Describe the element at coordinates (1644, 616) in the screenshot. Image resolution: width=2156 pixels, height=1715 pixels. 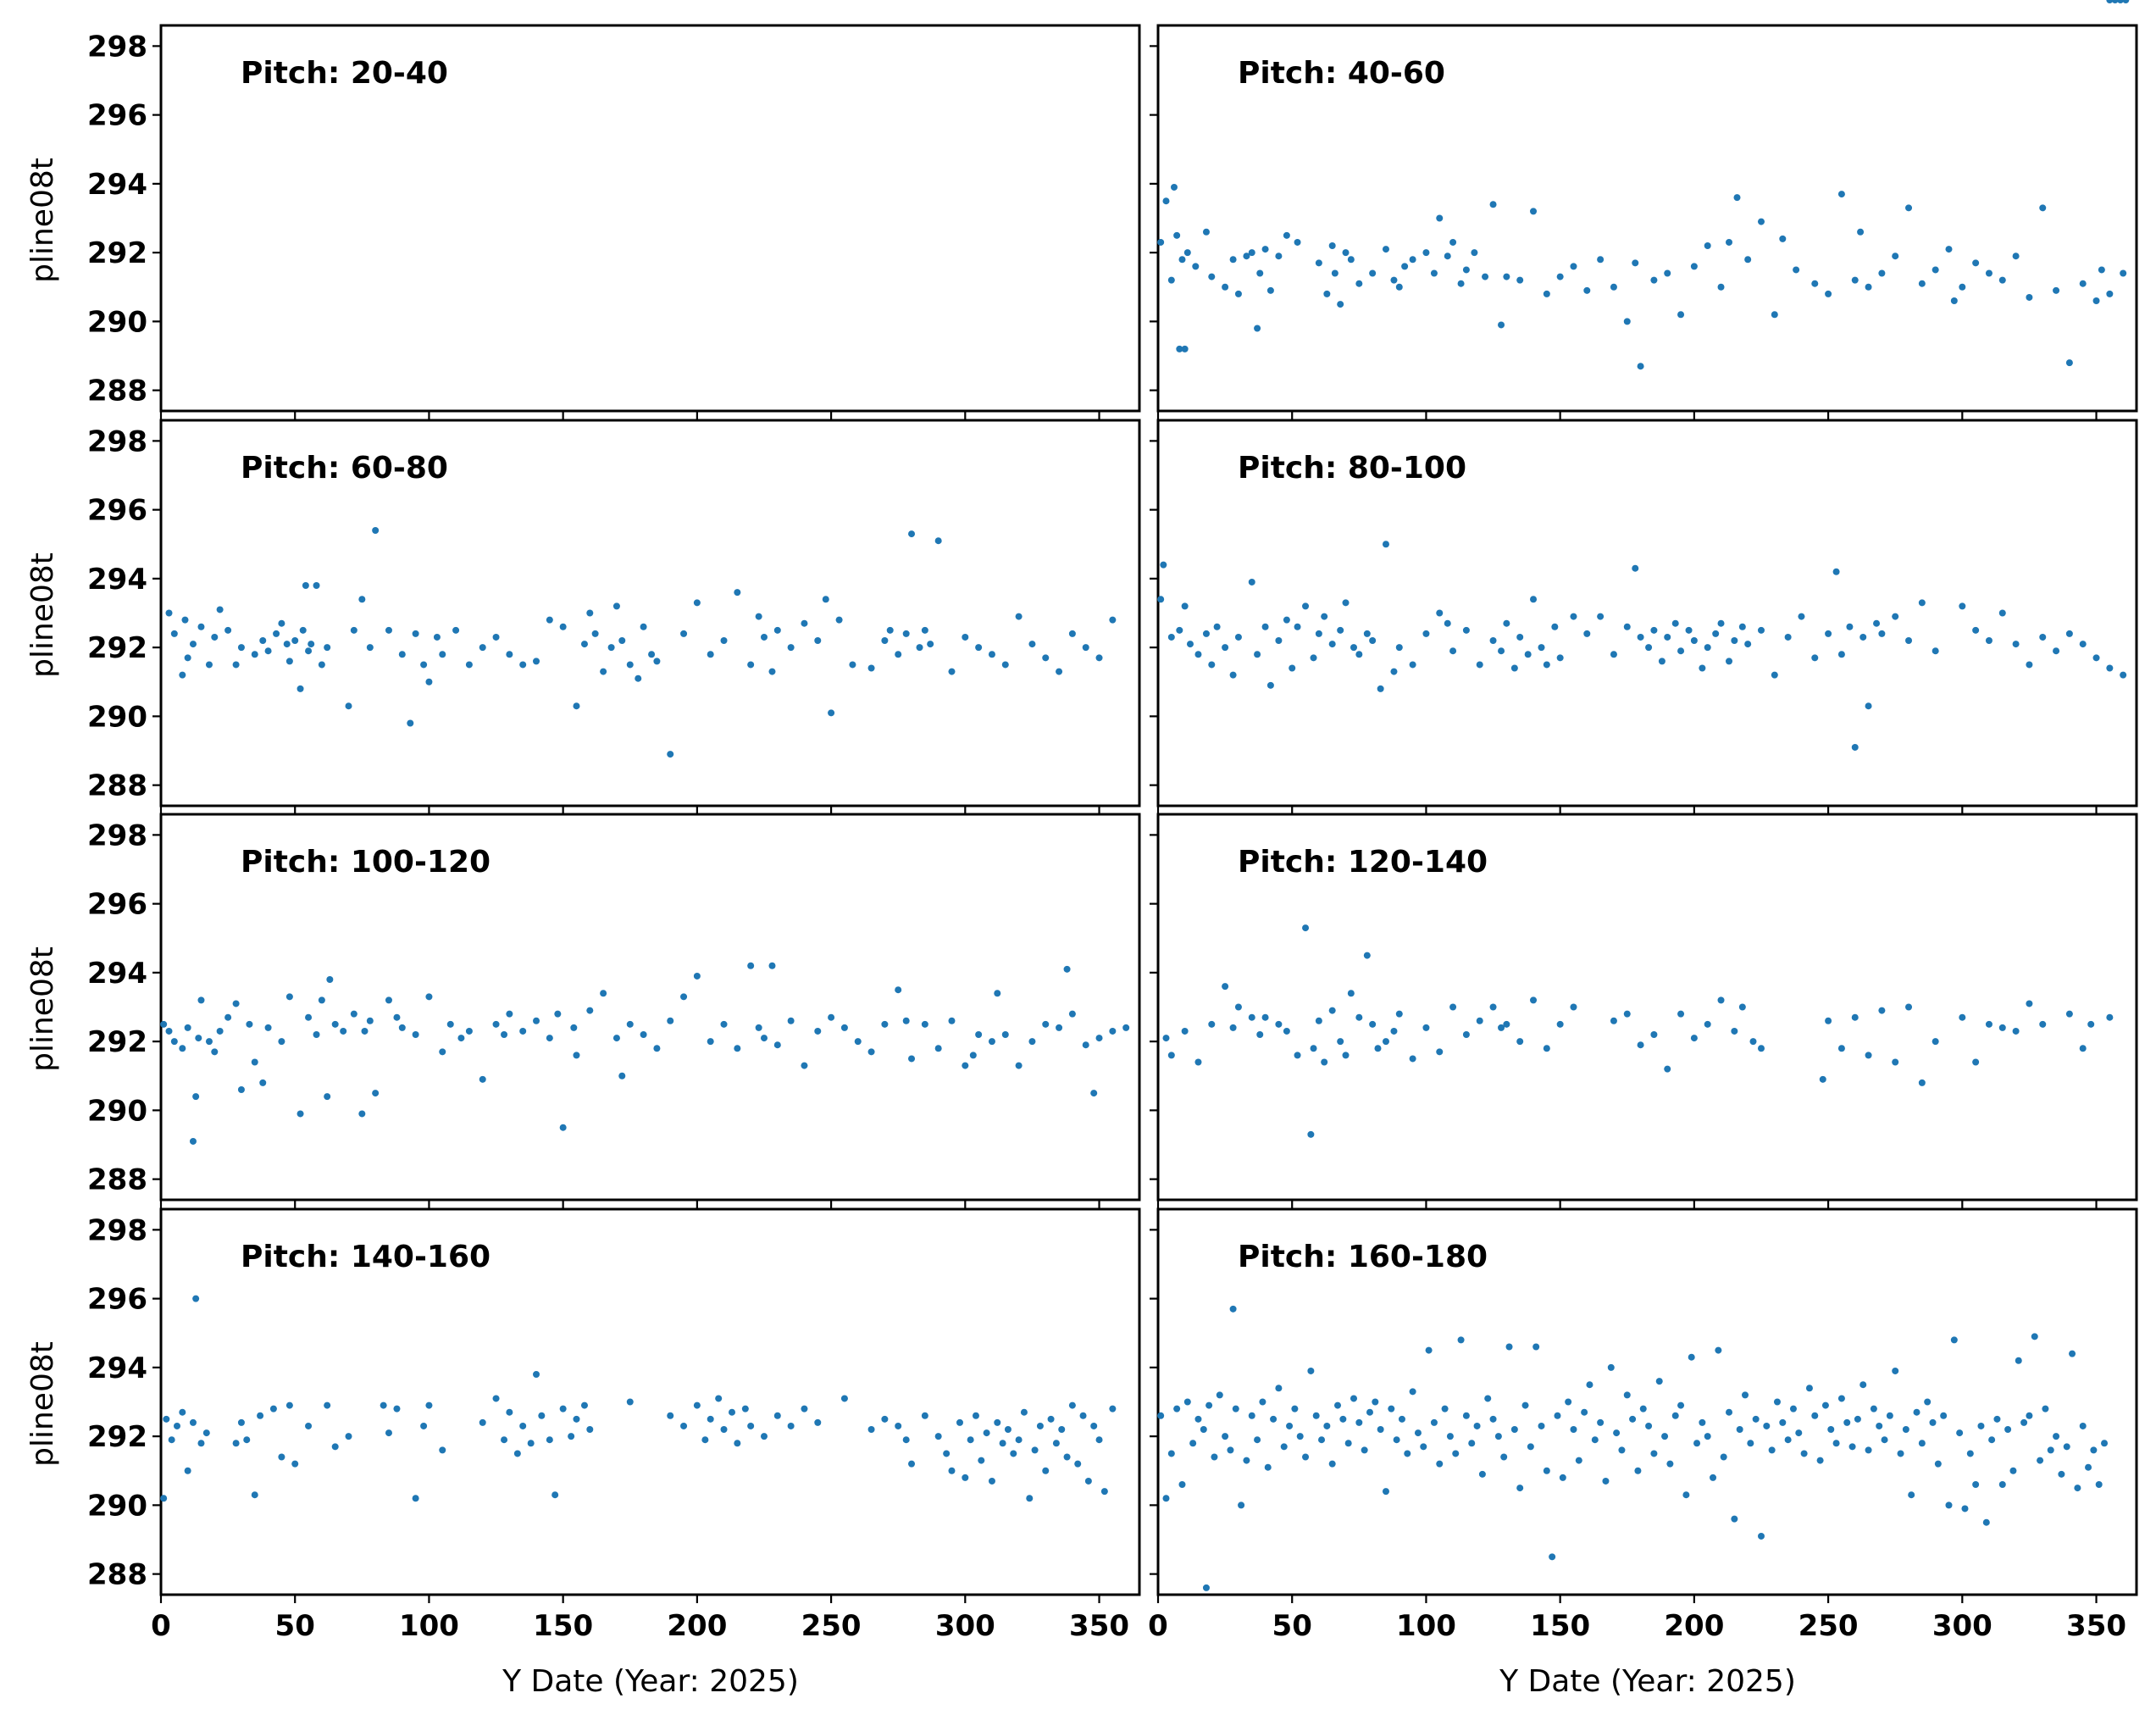
I see `panel-4: Pitch: 80-100` at that location.